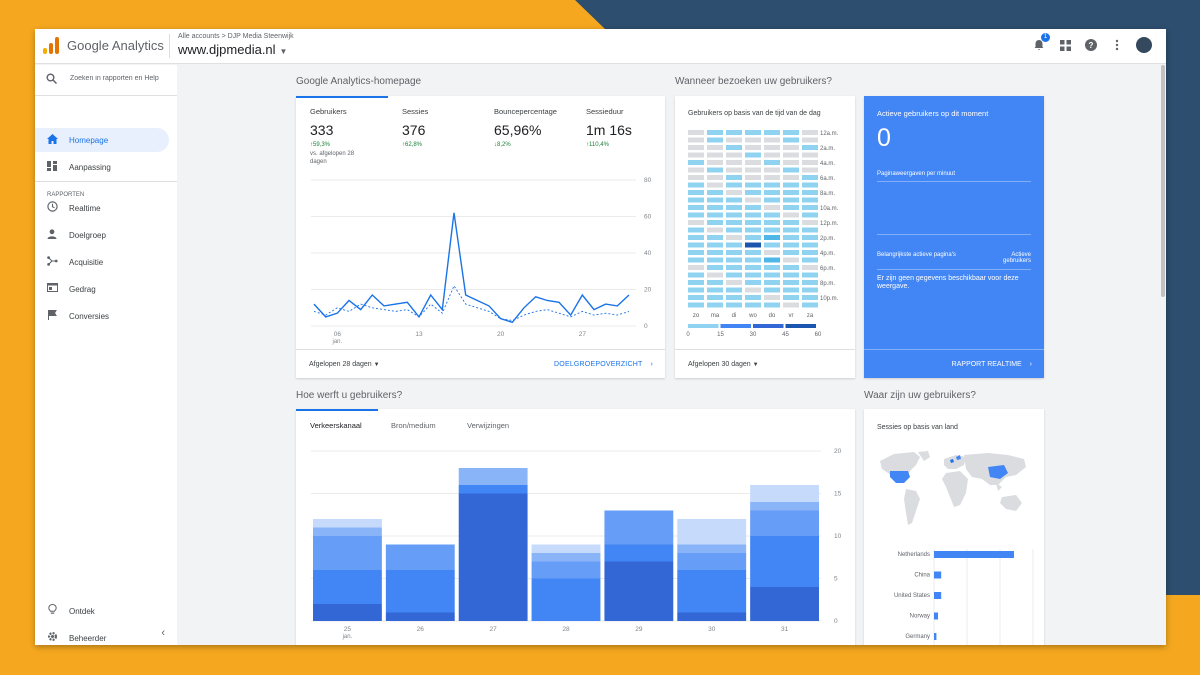 The image size is (1200, 675). Describe the element at coordinates (332, 158) in the screenshot. I see `metric-compare: vs. afgelopen 28 dagen` at that location.